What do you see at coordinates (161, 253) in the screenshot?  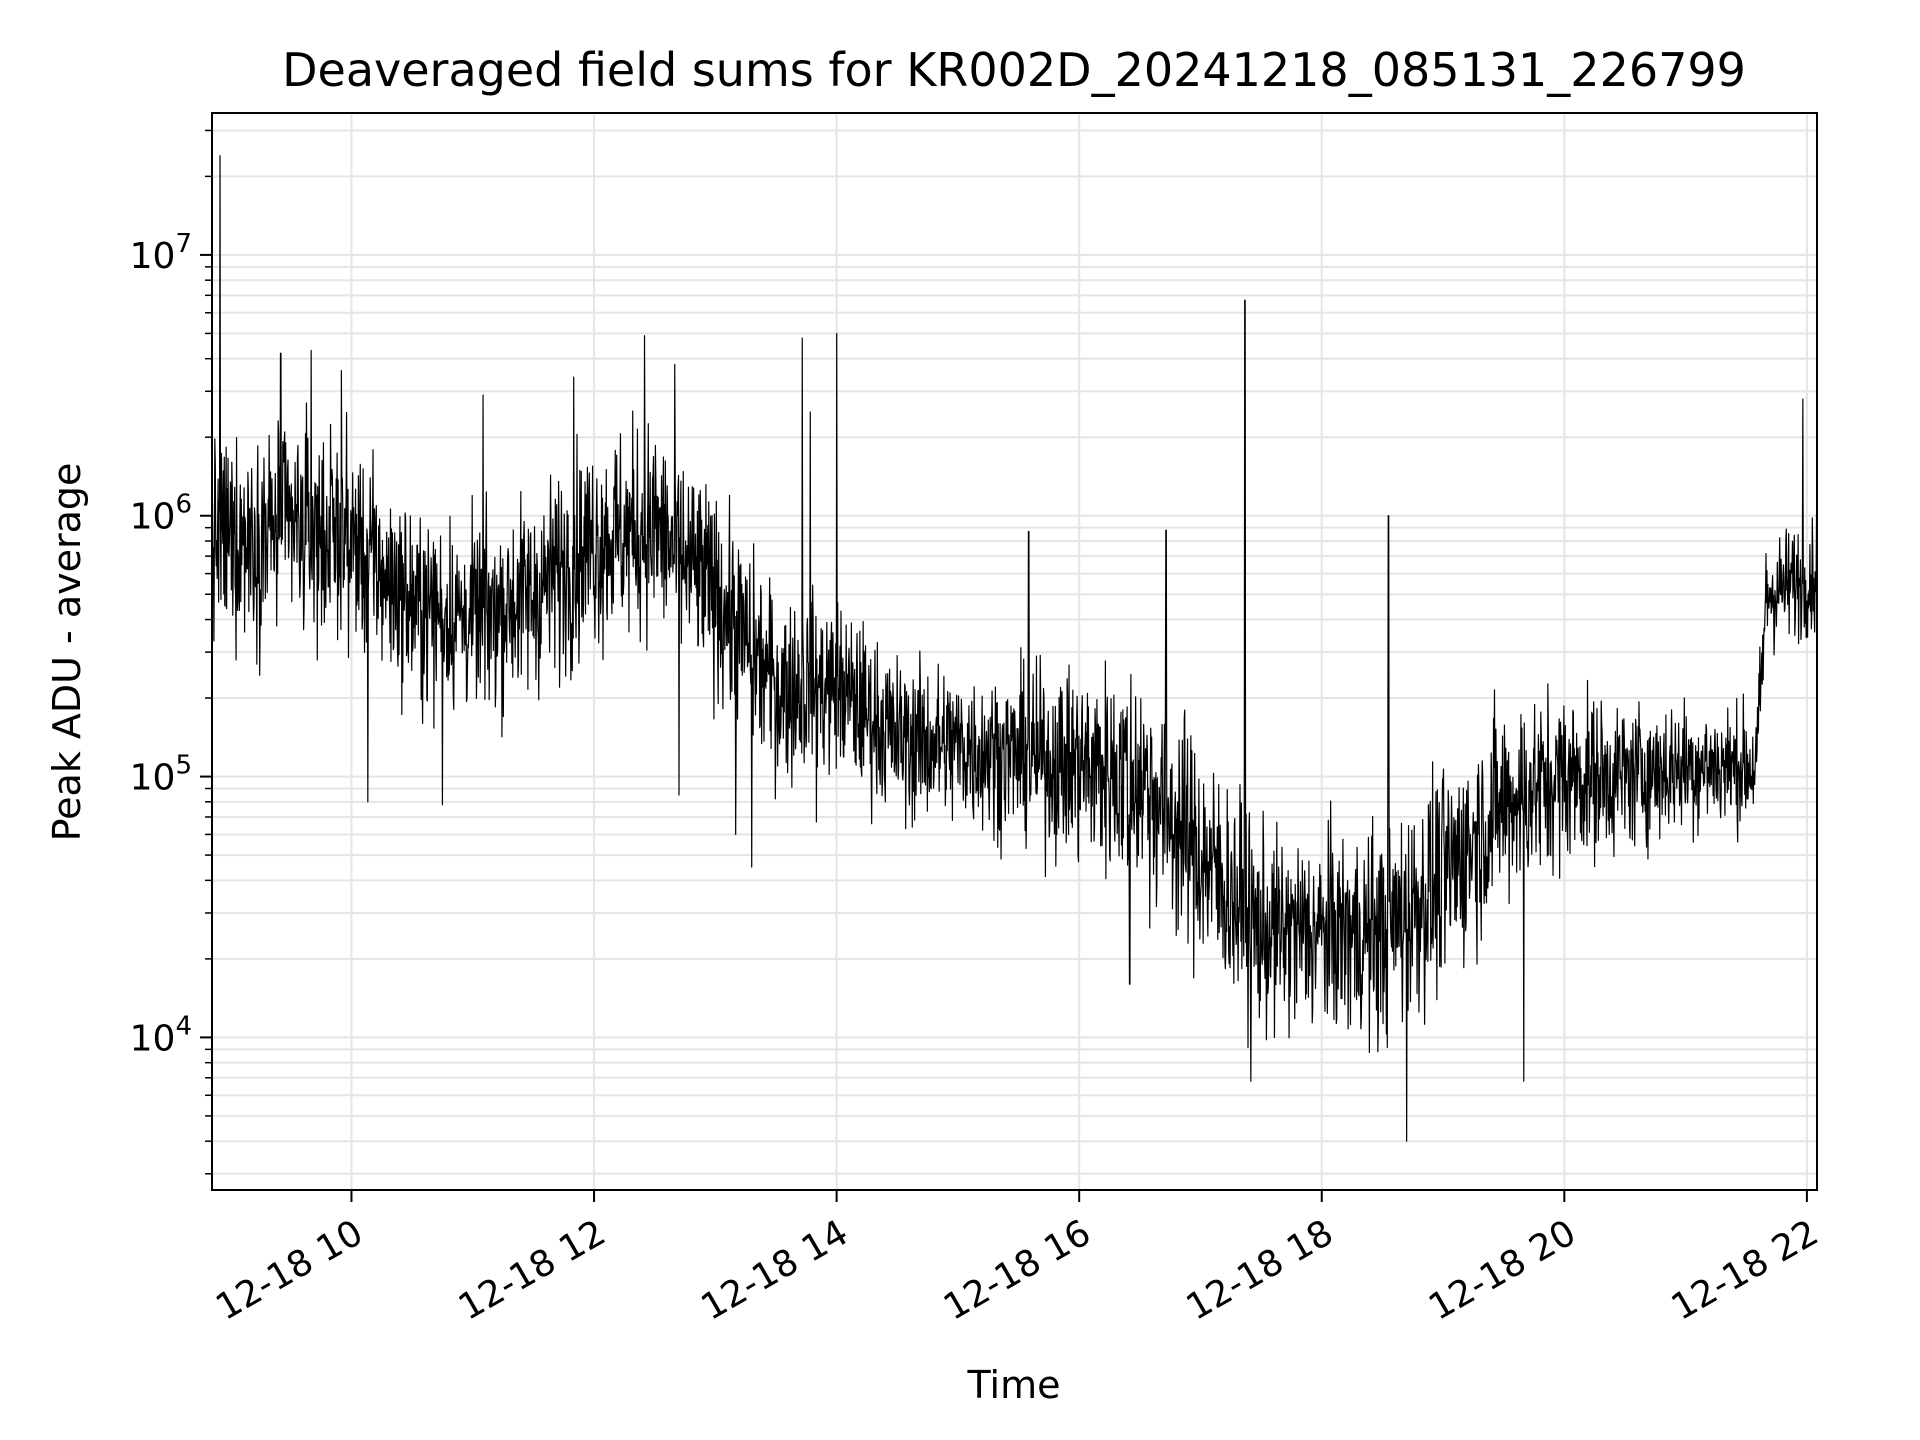 I see `y-tick-label: 10⁷` at bounding box center [161, 253].